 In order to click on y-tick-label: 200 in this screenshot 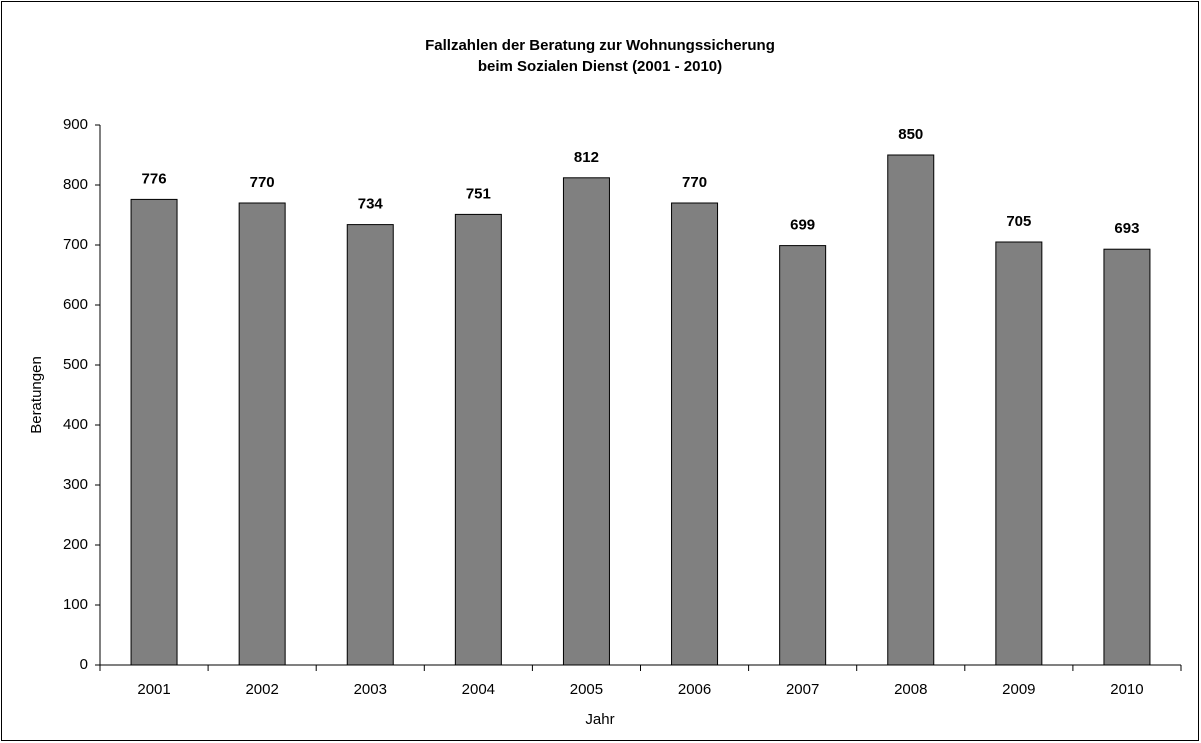, I will do `click(75, 544)`.